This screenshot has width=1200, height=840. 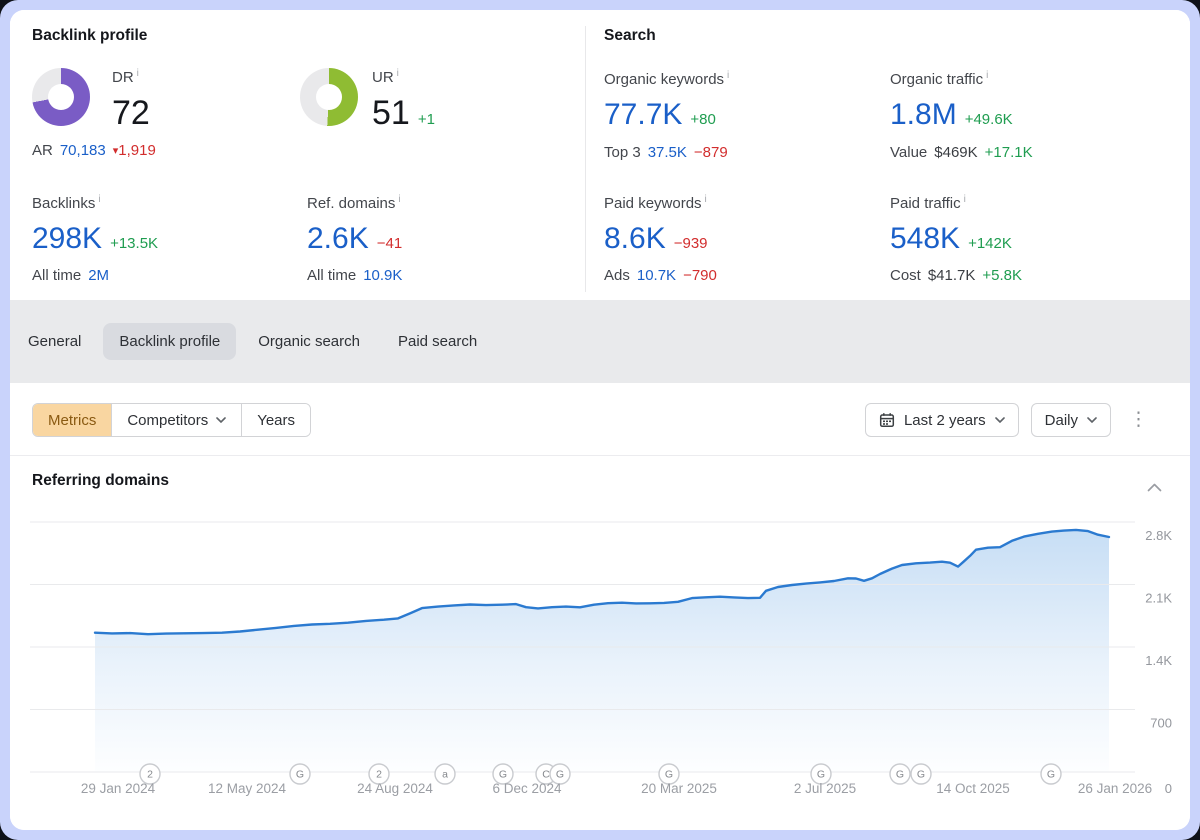 I want to click on dr-value: 72, so click(x=131, y=113).